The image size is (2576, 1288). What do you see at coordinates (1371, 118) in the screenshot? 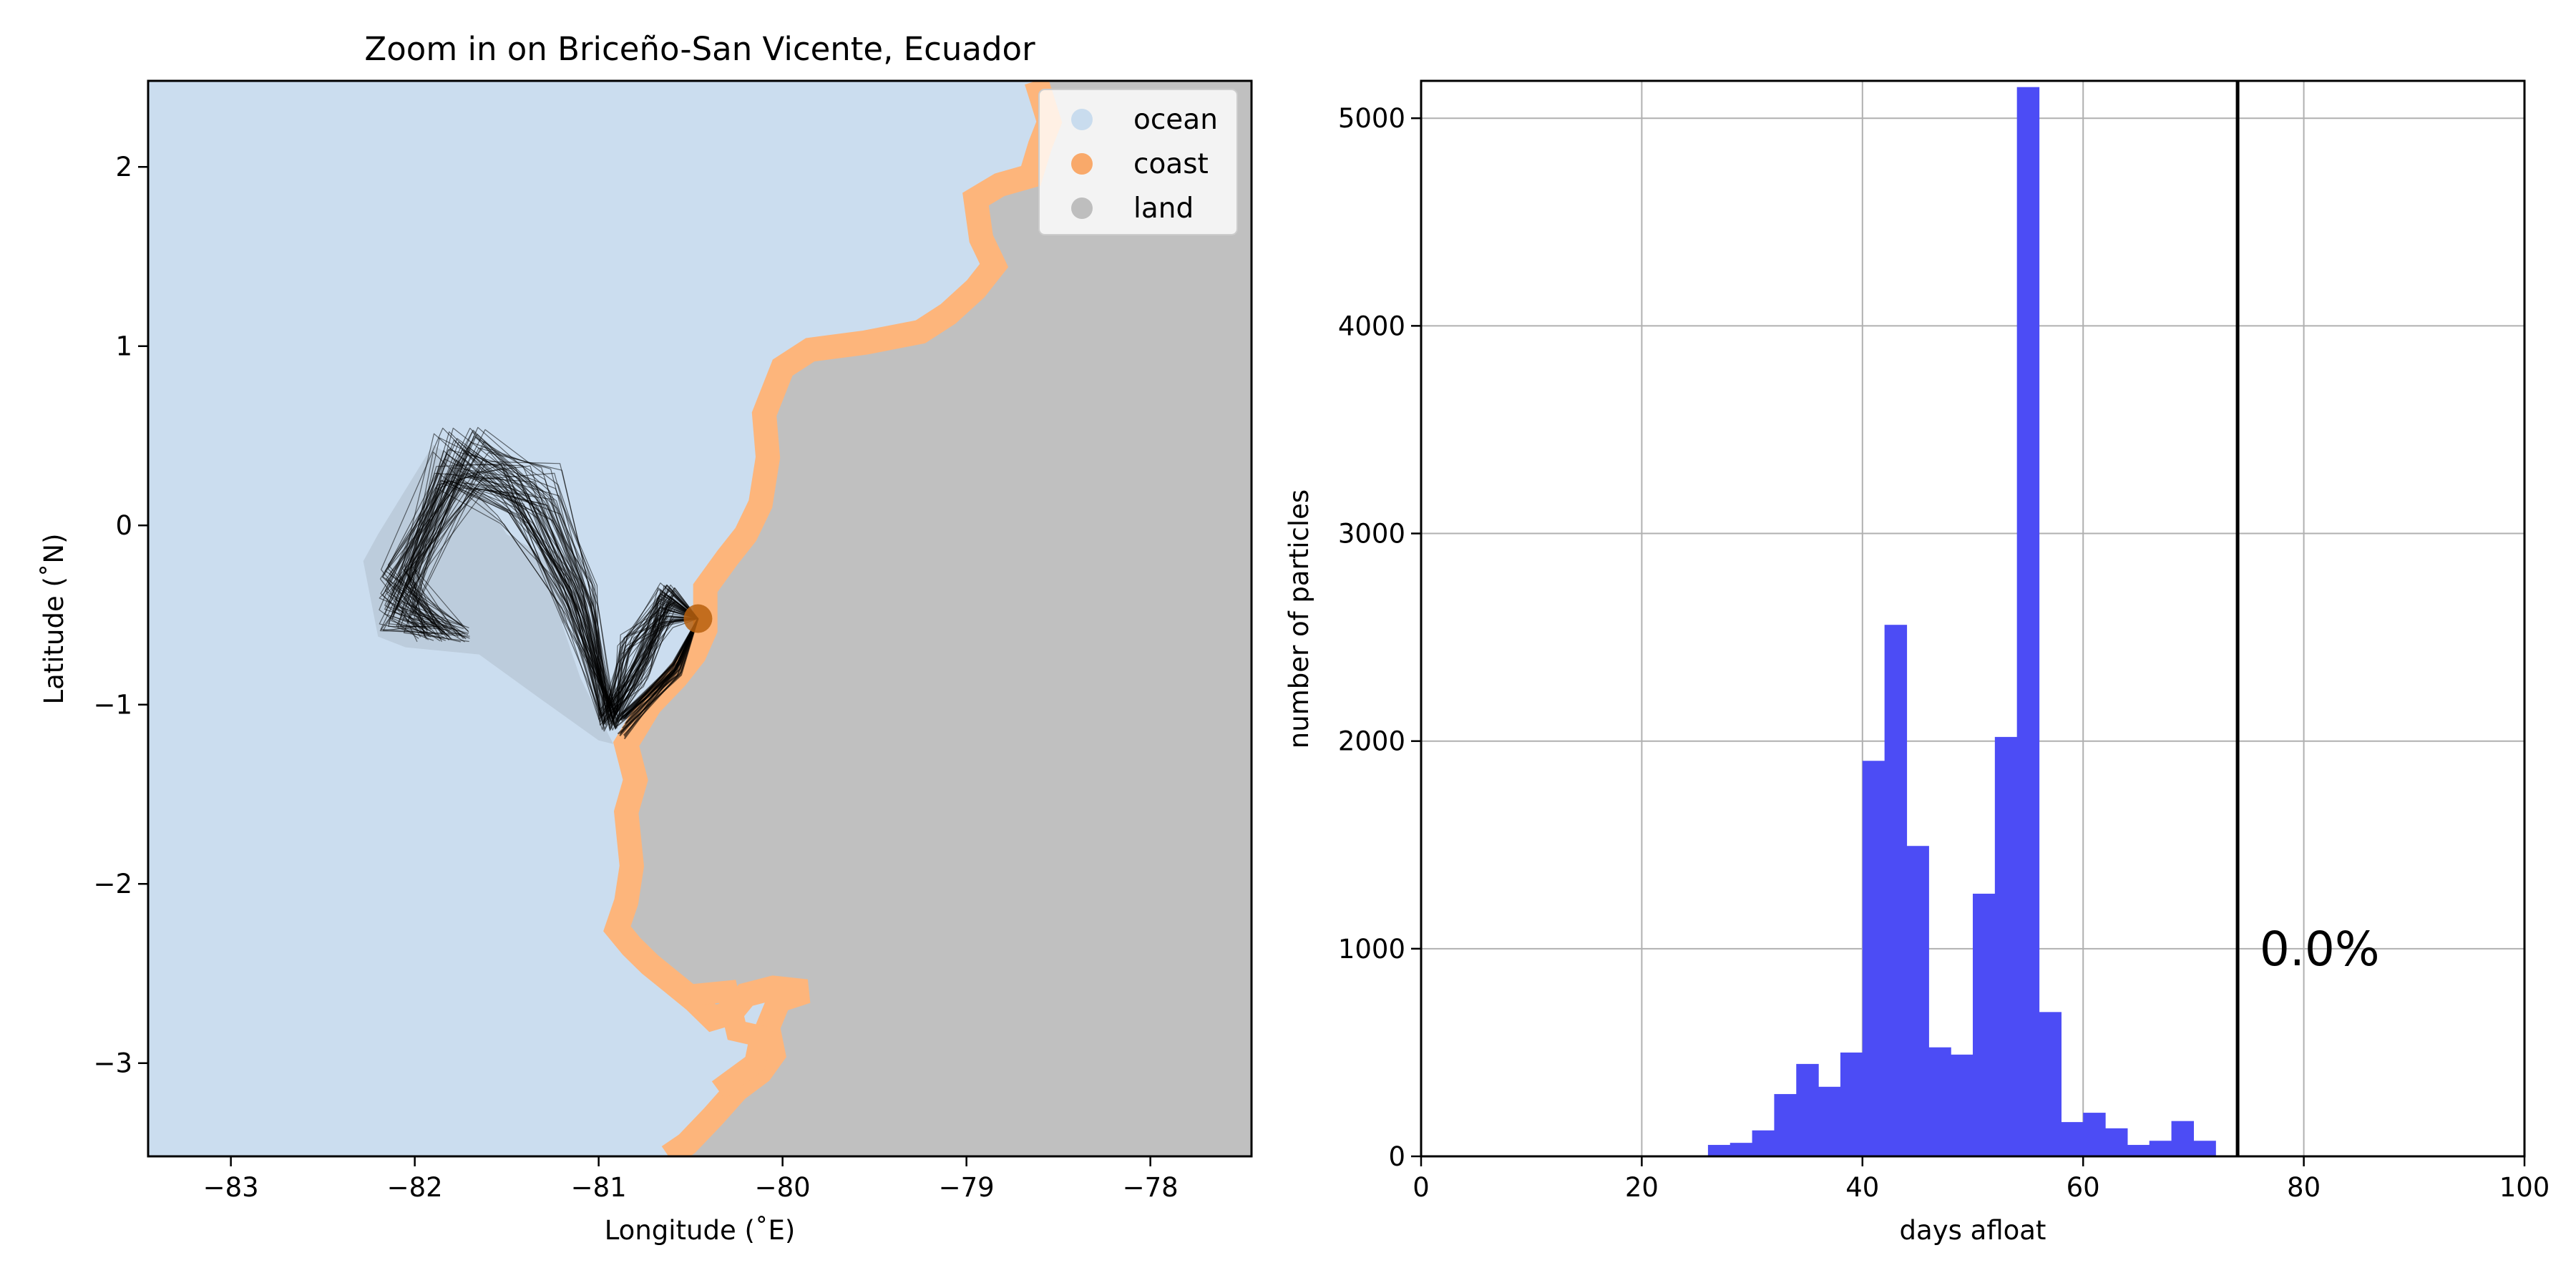
I see `histogram-y-tick-label: 5000` at bounding box center [1371, 118].